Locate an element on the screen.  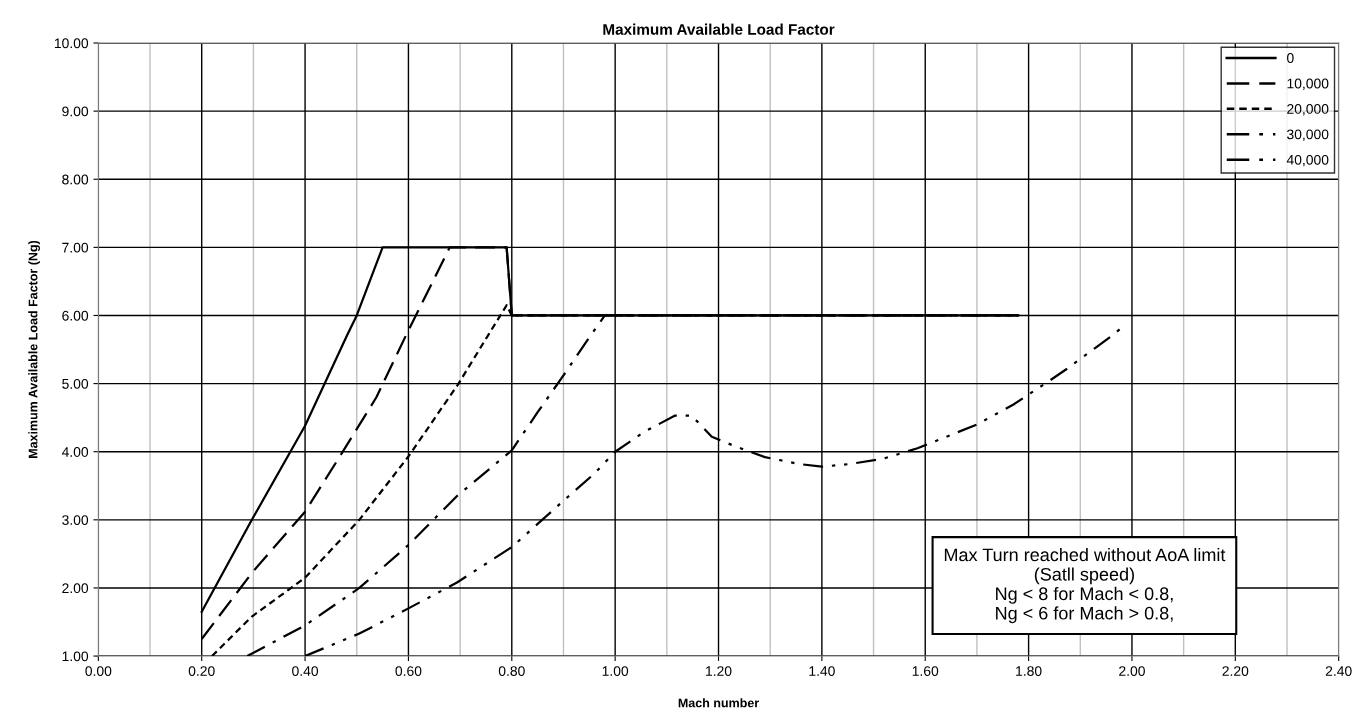
x-tick-label: 2.20 is located at coordinates (1235, 671).